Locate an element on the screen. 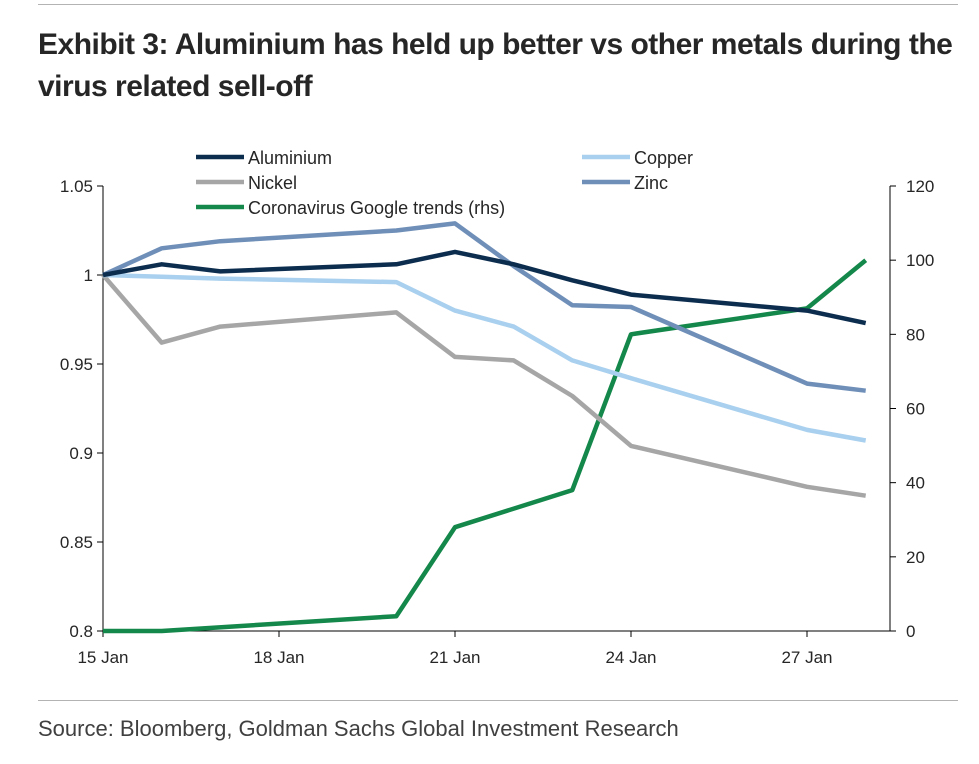  y-right-tick-label: 60 is located at coordinates (915, 409).